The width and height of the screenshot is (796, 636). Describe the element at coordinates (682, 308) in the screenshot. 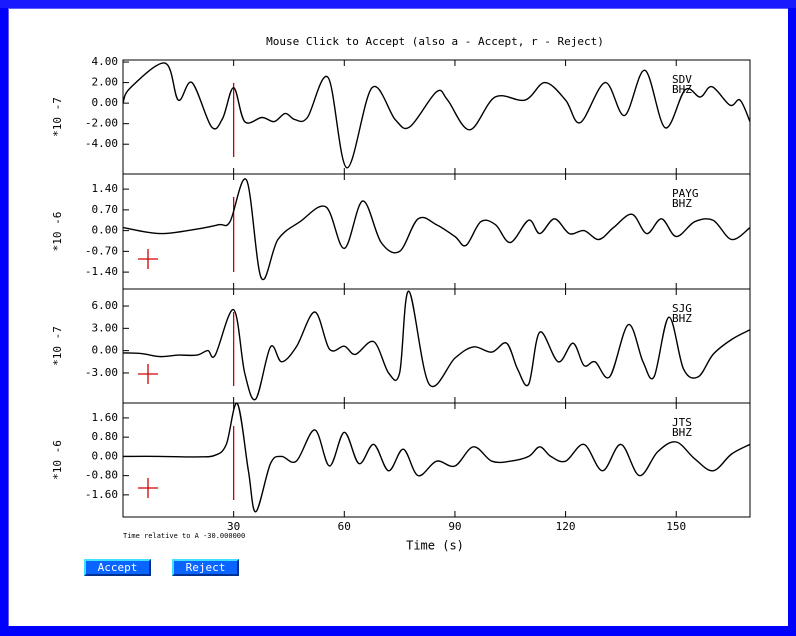

I see `station-label: SJG` at that location.